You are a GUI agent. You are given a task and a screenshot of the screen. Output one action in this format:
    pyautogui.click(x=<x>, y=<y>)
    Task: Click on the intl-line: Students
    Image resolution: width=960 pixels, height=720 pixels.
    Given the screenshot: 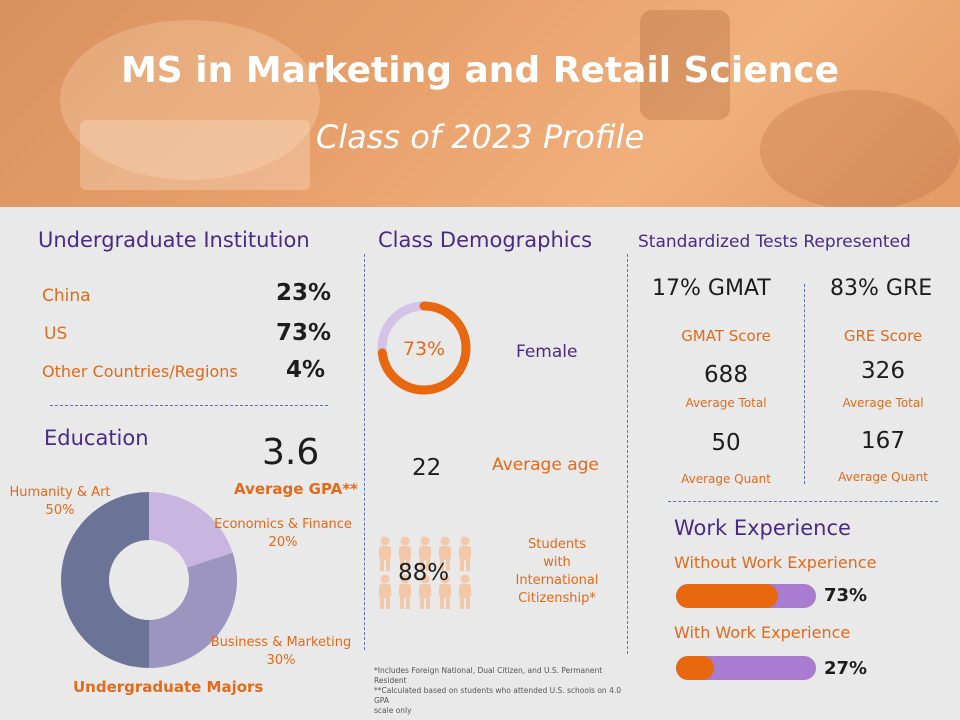 What is the action you would take?
    pyautogui.click(x=557, y=544)
    